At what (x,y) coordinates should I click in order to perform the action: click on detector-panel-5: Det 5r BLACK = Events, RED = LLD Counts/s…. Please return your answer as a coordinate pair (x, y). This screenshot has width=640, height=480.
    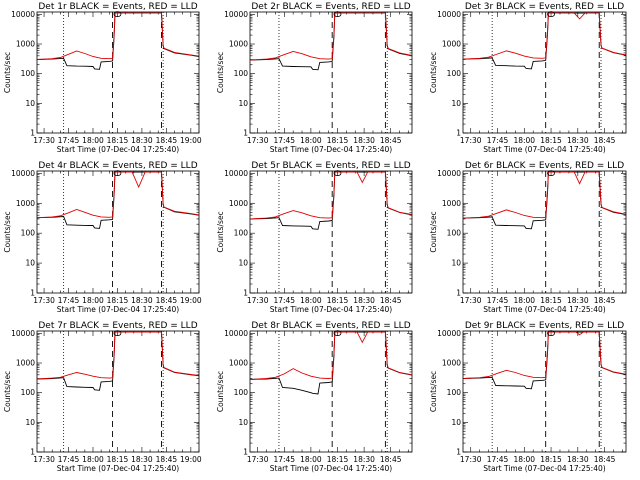
    Looking at the image, I should click on (314, 237).